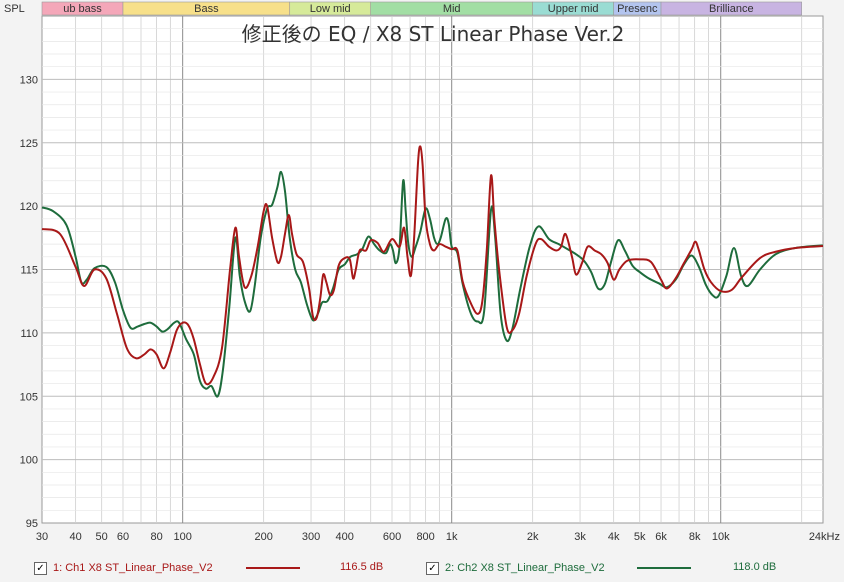 The height and width of the screenshot is (582, 844). Describe the element at coordinates (614, 537) in the screenshot. I see `x-tick-4k: 4k` at that location.